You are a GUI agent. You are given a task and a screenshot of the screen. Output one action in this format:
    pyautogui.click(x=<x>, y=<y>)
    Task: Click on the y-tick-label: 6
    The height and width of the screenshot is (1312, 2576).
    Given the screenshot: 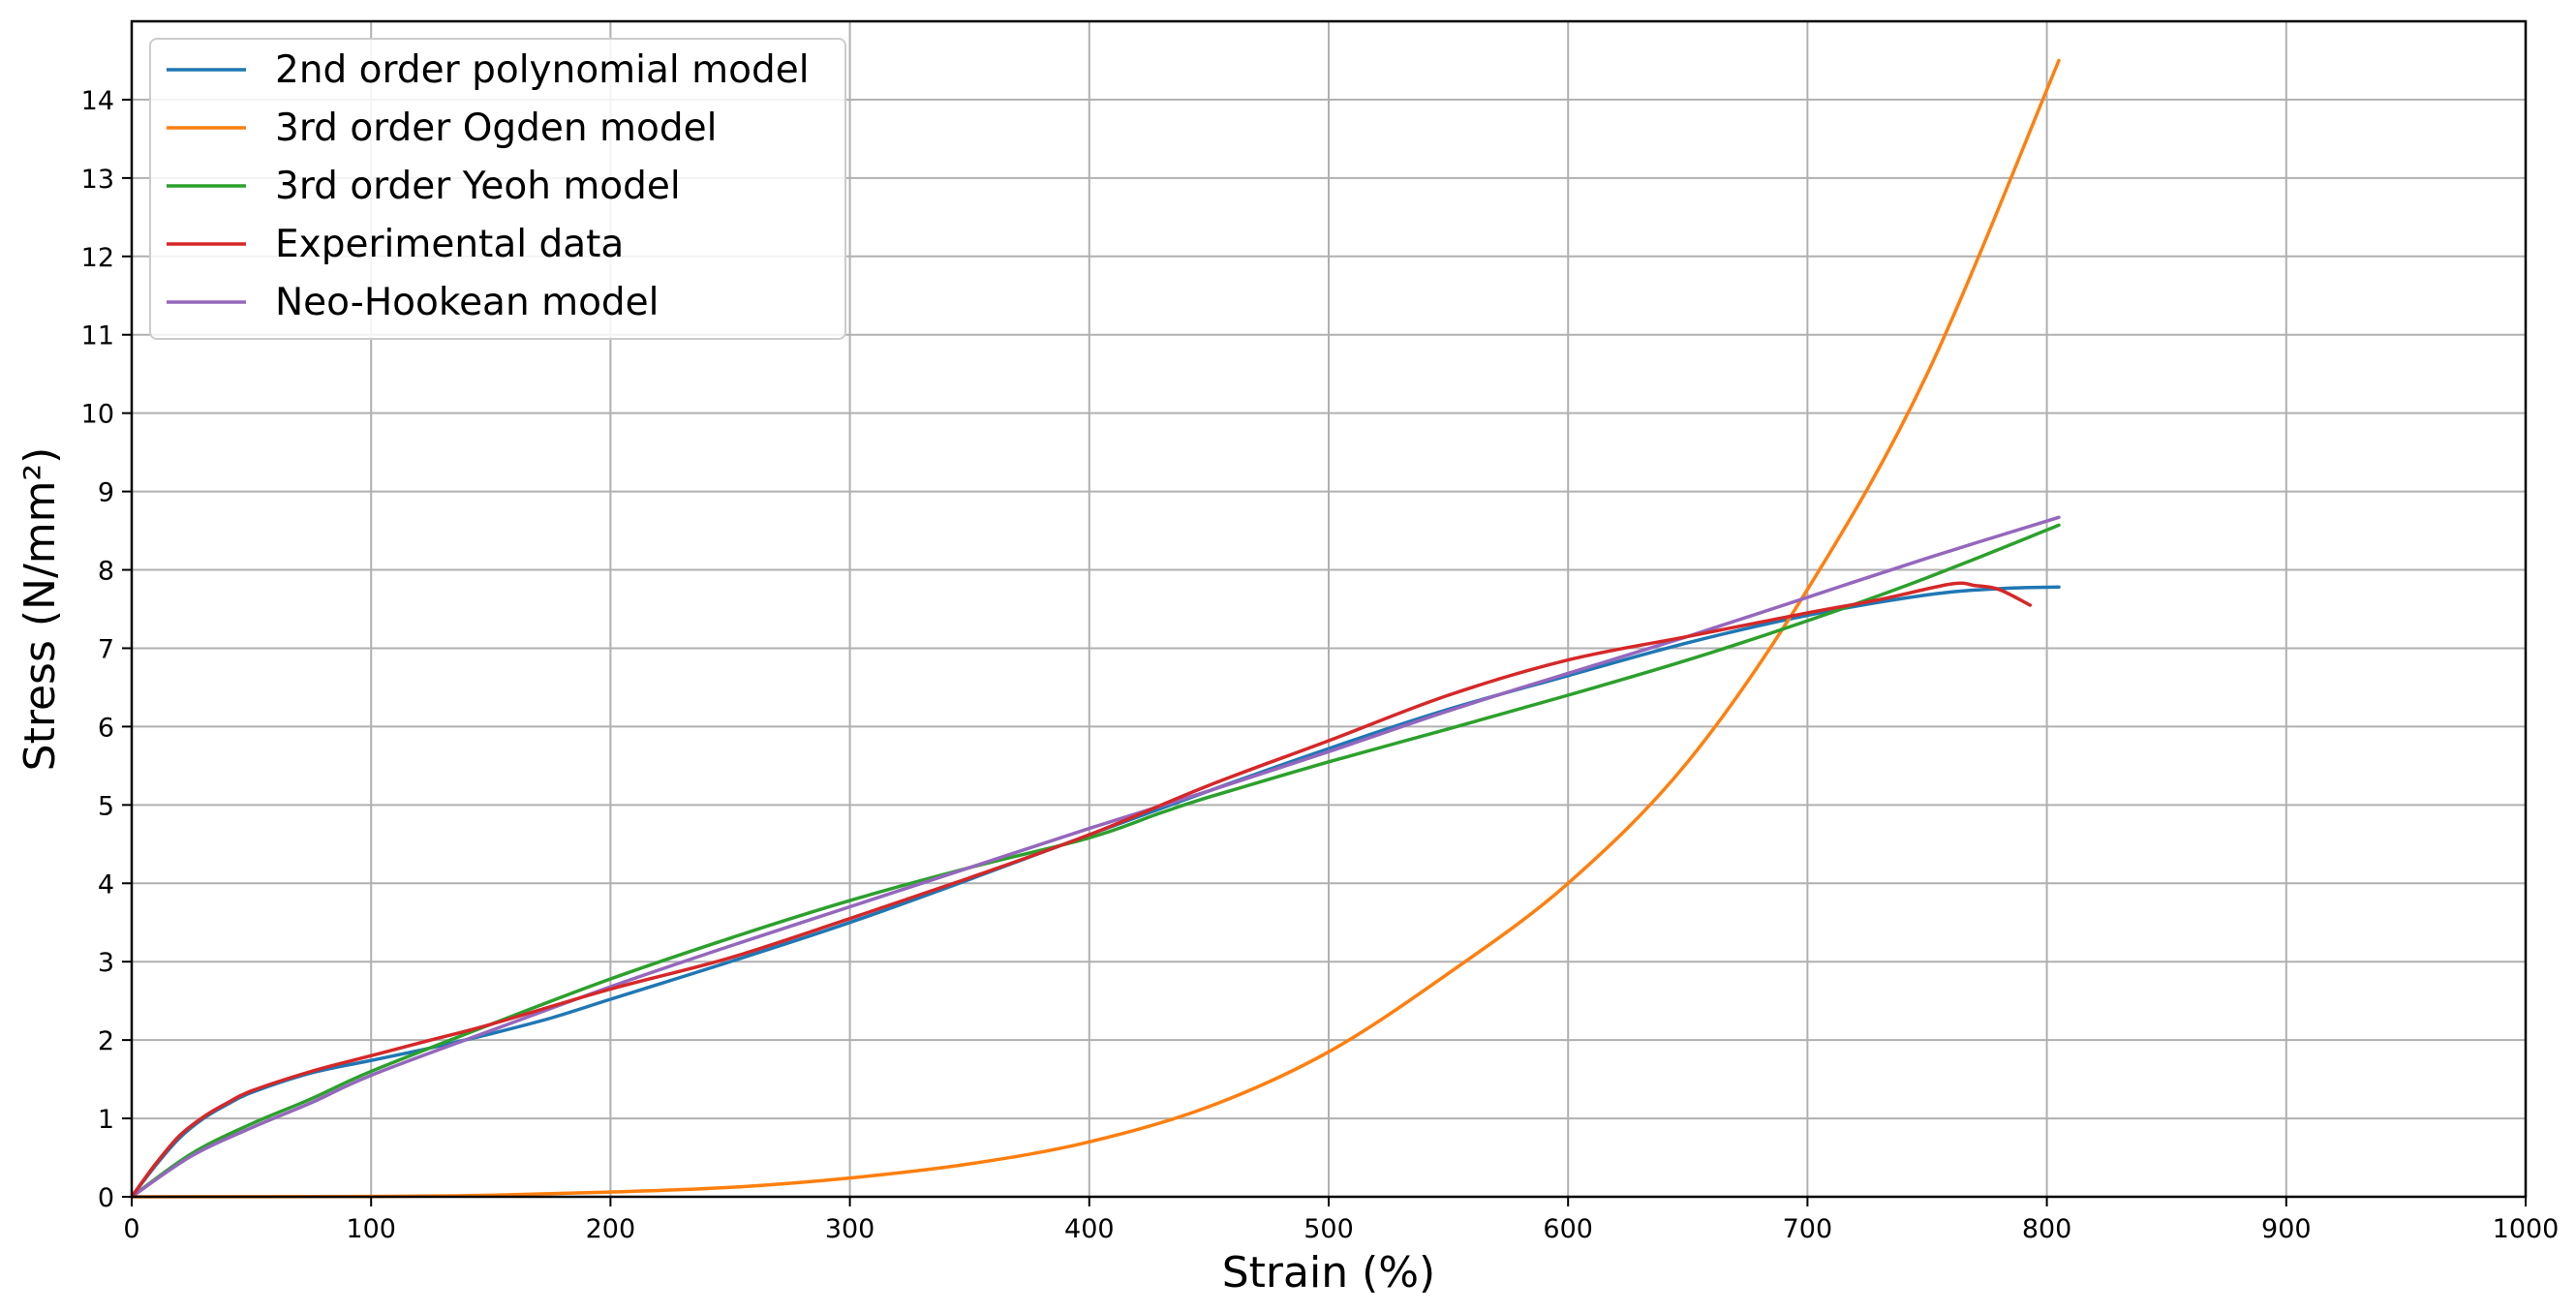 What is the action you would take?
    pyautogui.click(x=106, y=728)
    